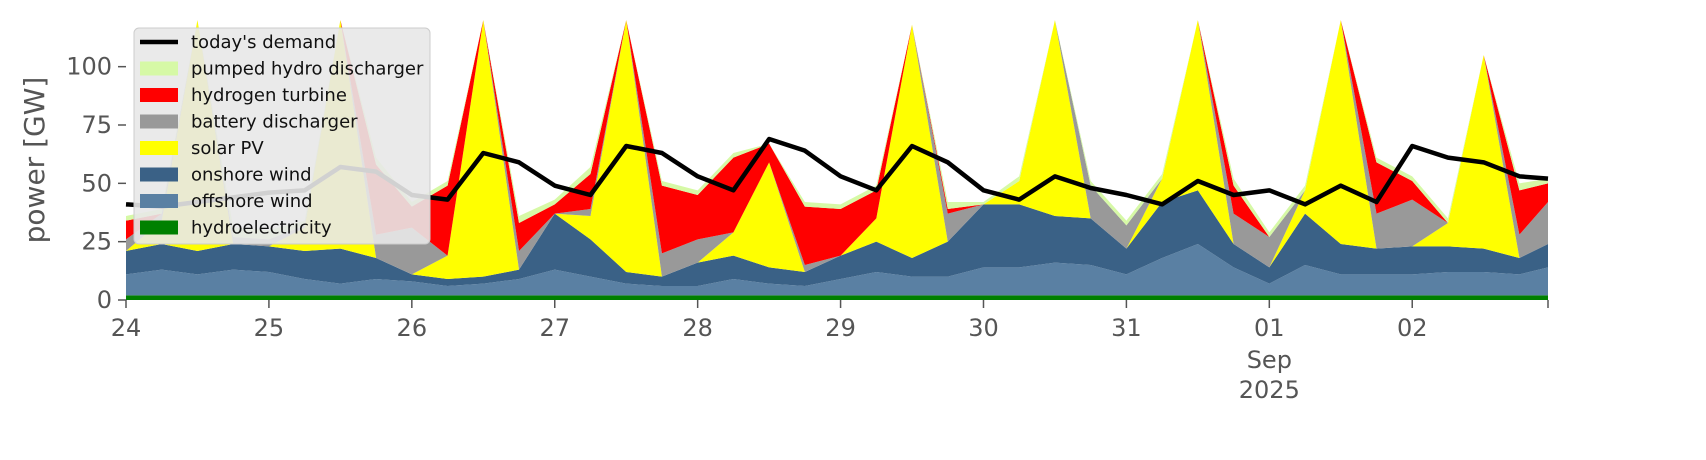 This screenshot has height=460, width=1706. What do you see at coordinates (1269, 360) in the screenshot?
I see `x-month-label: Sep` at bounding box center [1269, 360].